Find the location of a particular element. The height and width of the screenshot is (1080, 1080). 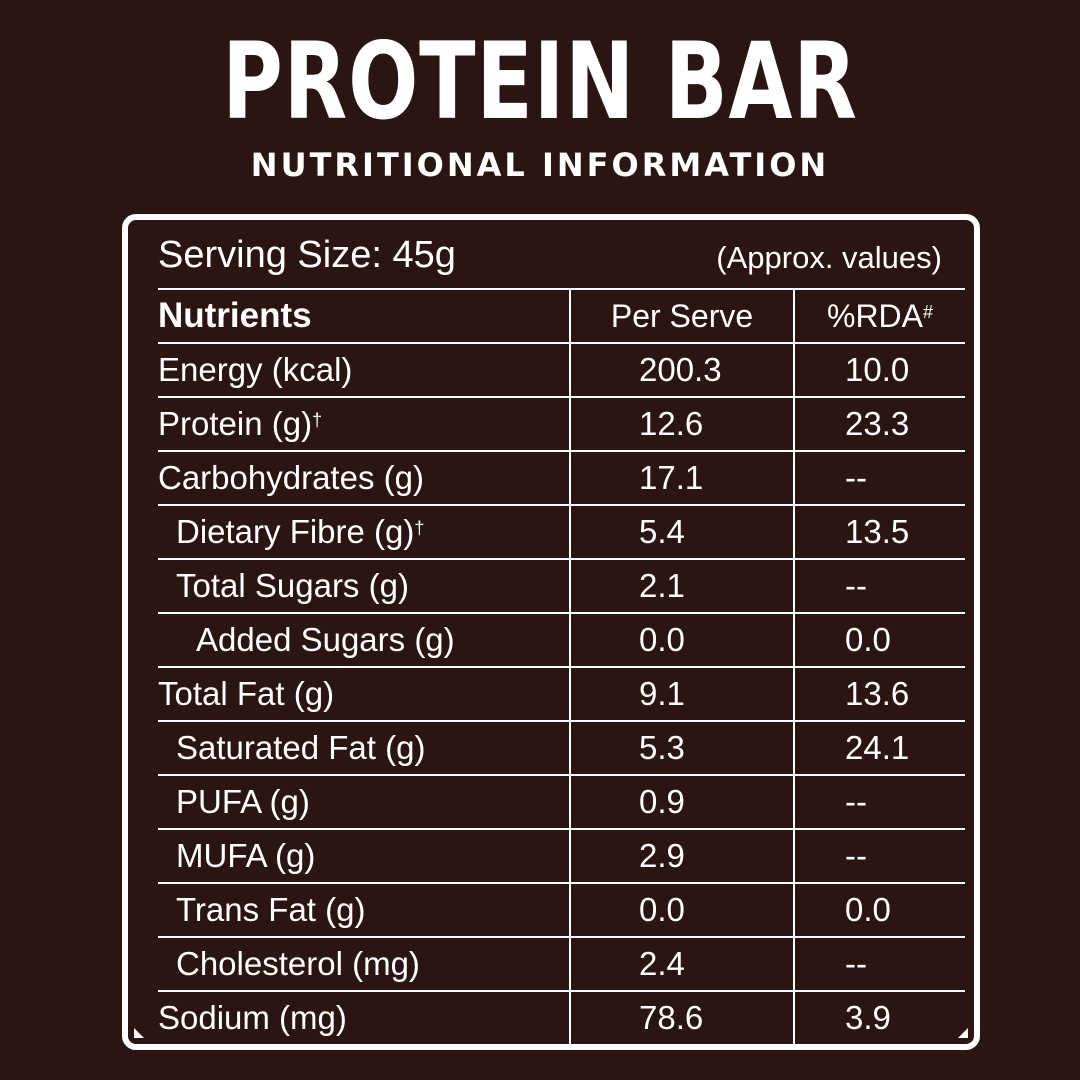

rda-value: 24.1 is located at coordinates (879, 747).